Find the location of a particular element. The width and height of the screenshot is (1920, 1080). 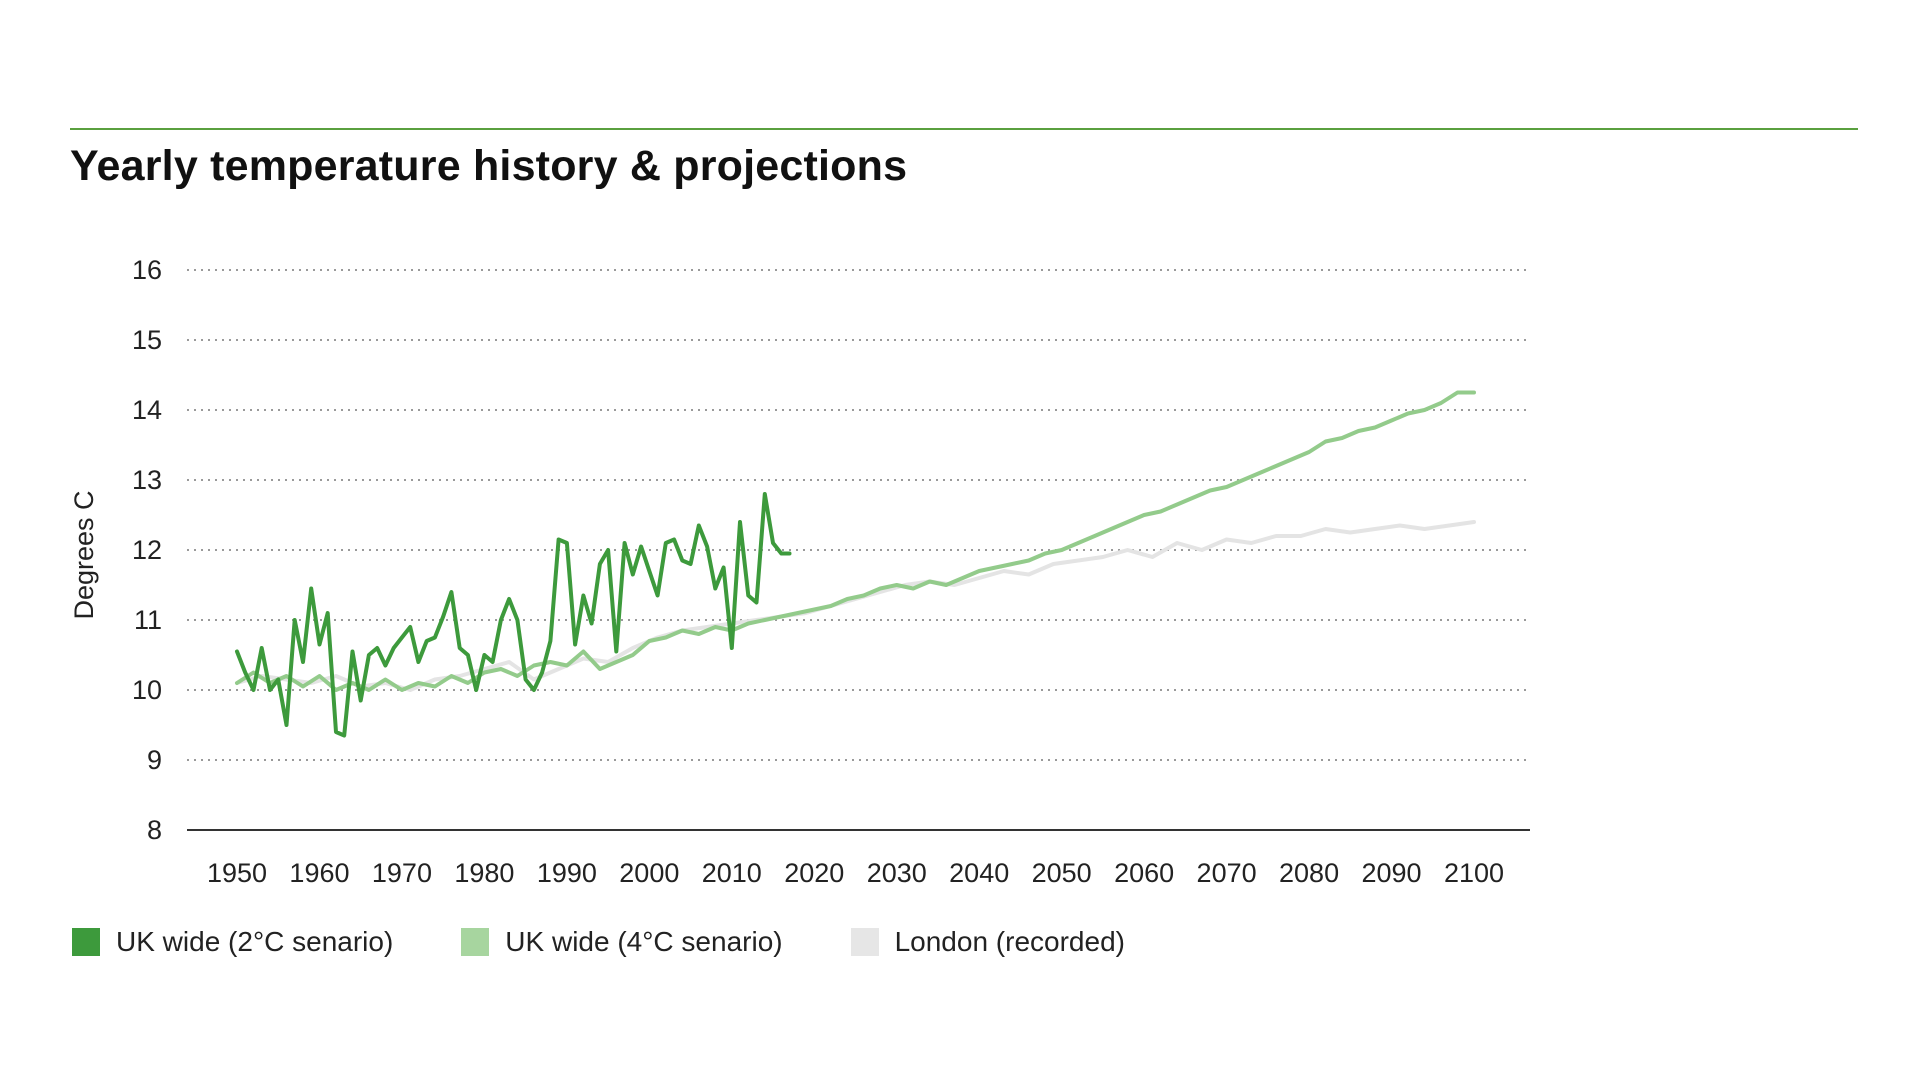

chart-title: Yearly temperature history & projections is located at coordinates (489, 166).